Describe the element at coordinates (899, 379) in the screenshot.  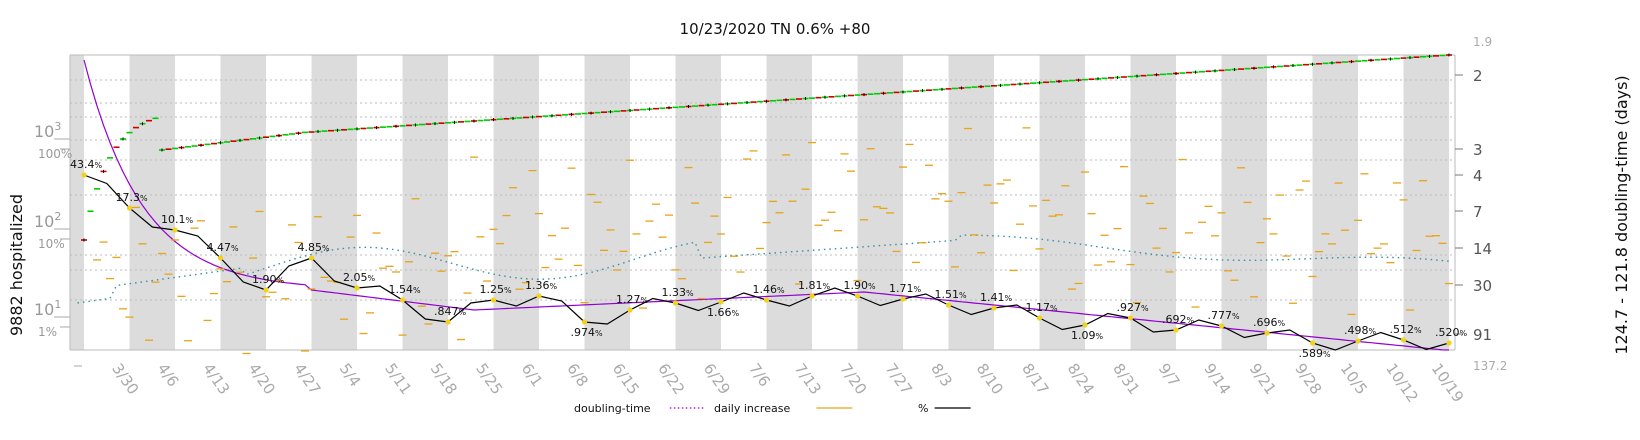
I see `x-tick-label: 7/27` at that location.